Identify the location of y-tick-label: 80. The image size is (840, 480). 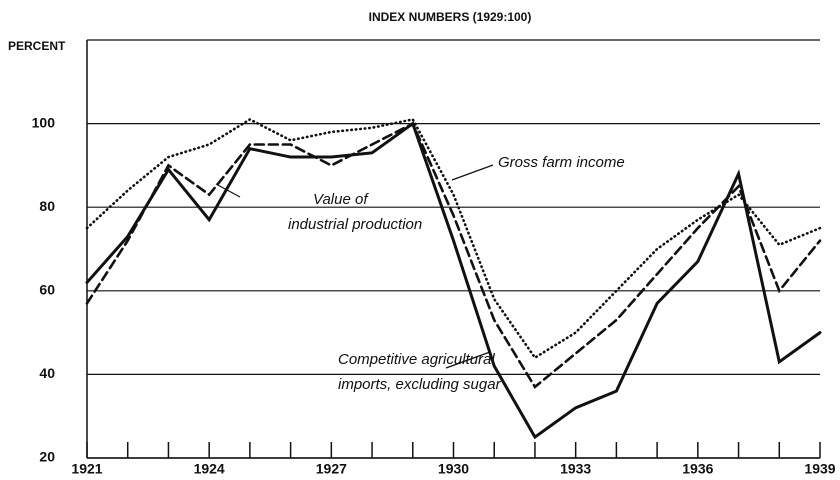
(47, 206).